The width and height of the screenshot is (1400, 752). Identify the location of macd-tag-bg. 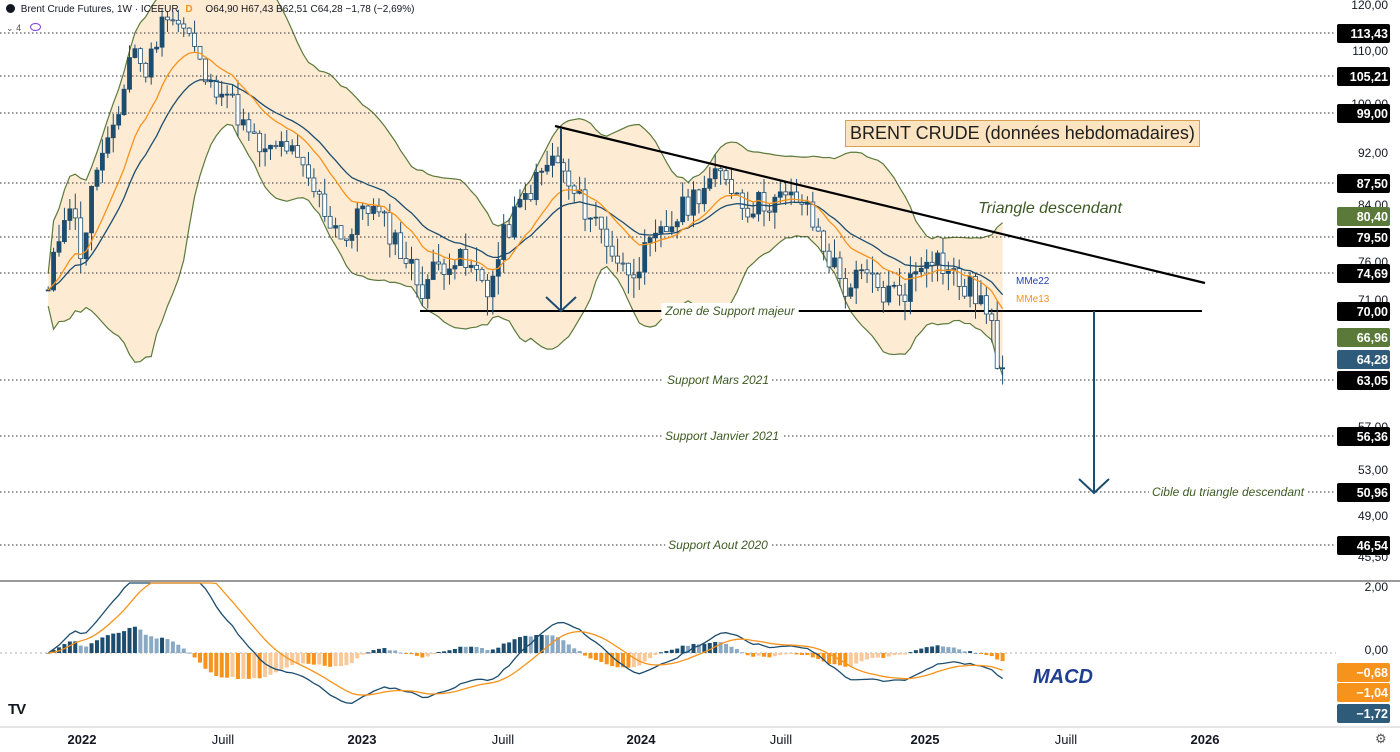
(1363, 672).